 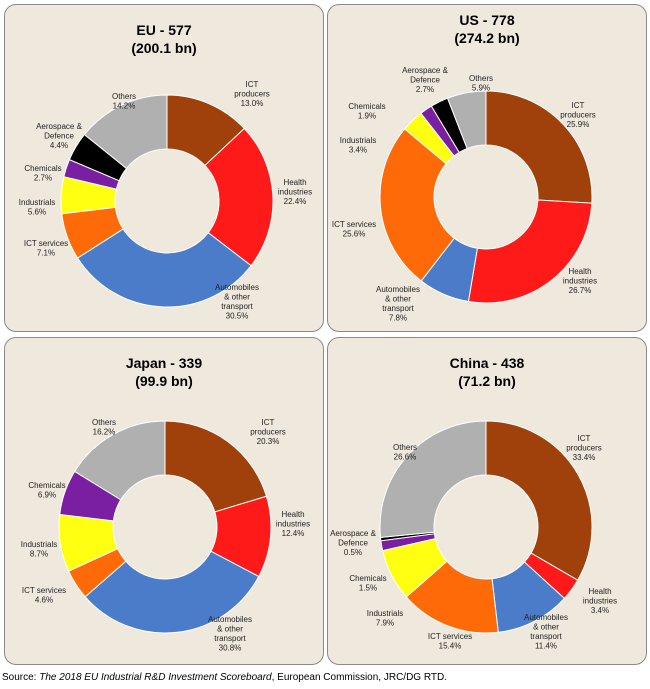 What do you see at coordinates (359, 677) in the screenshot?
I see `source-suffix: , European Commission, JRC/DG RTD.` at bounding box center [359, 677].